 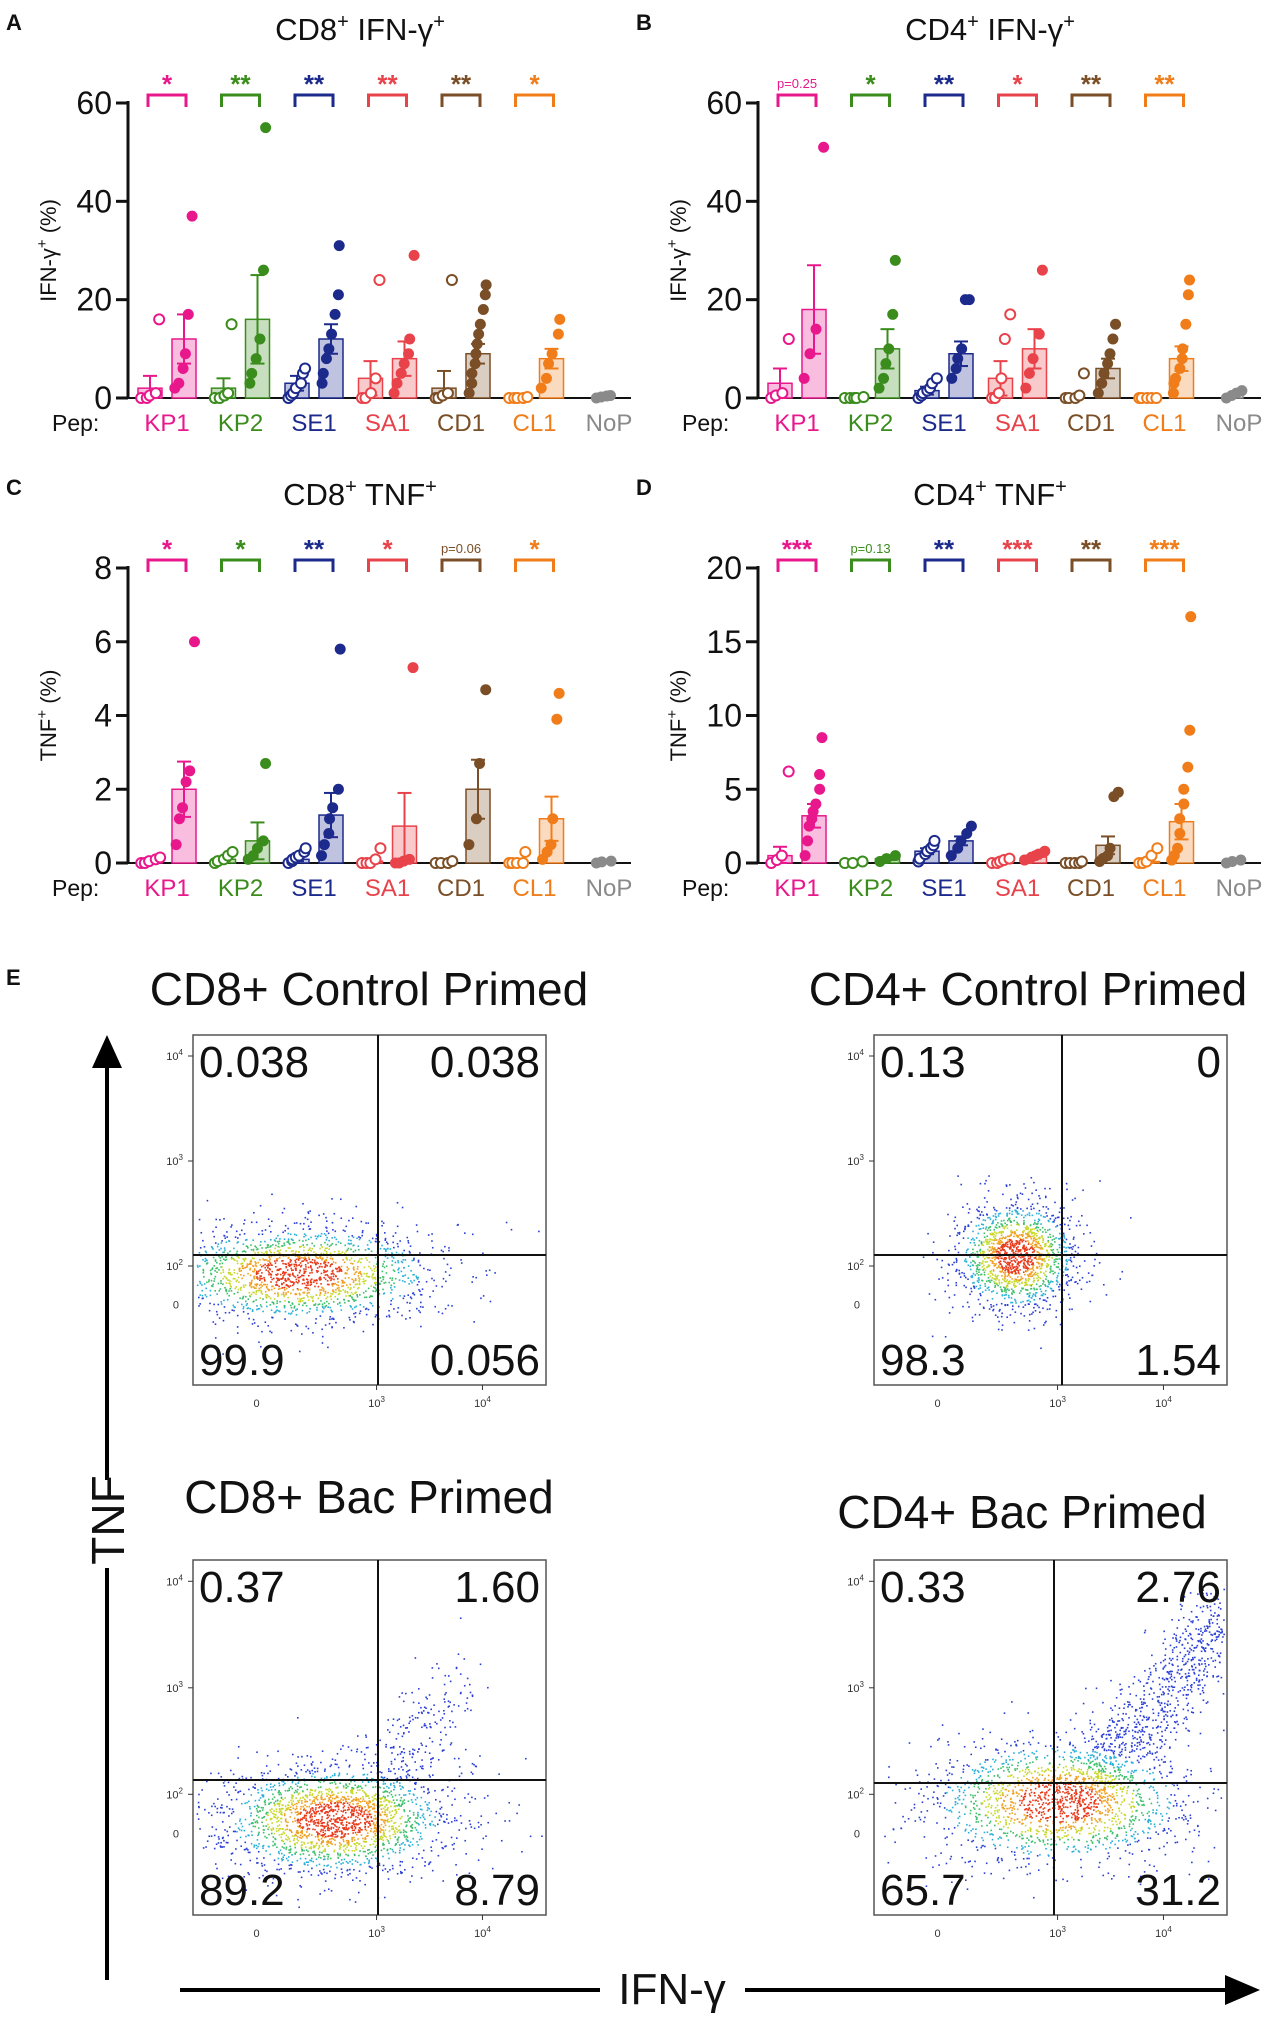 What do you see at coordinates (870, 423) in the screenshot?
I see `category-label: KP2` at bounding box center [870, 423].